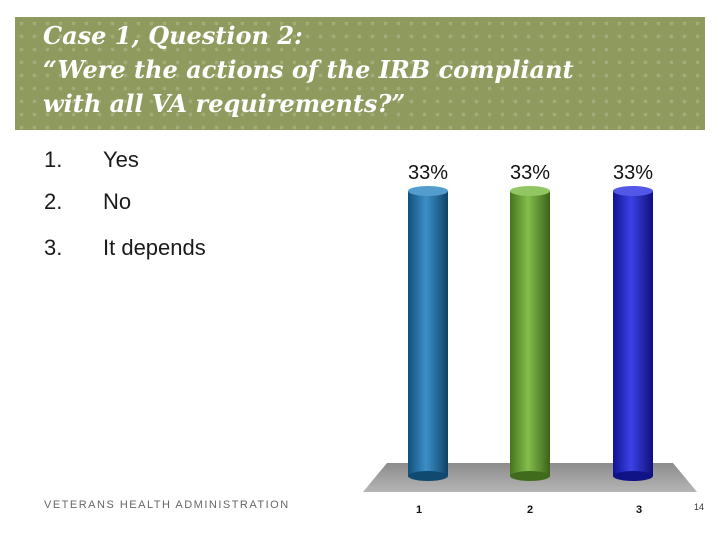 Image resolution: width=720 pixels, height=540 pixels. I want to click on bar-2-base, so click(530, 476).